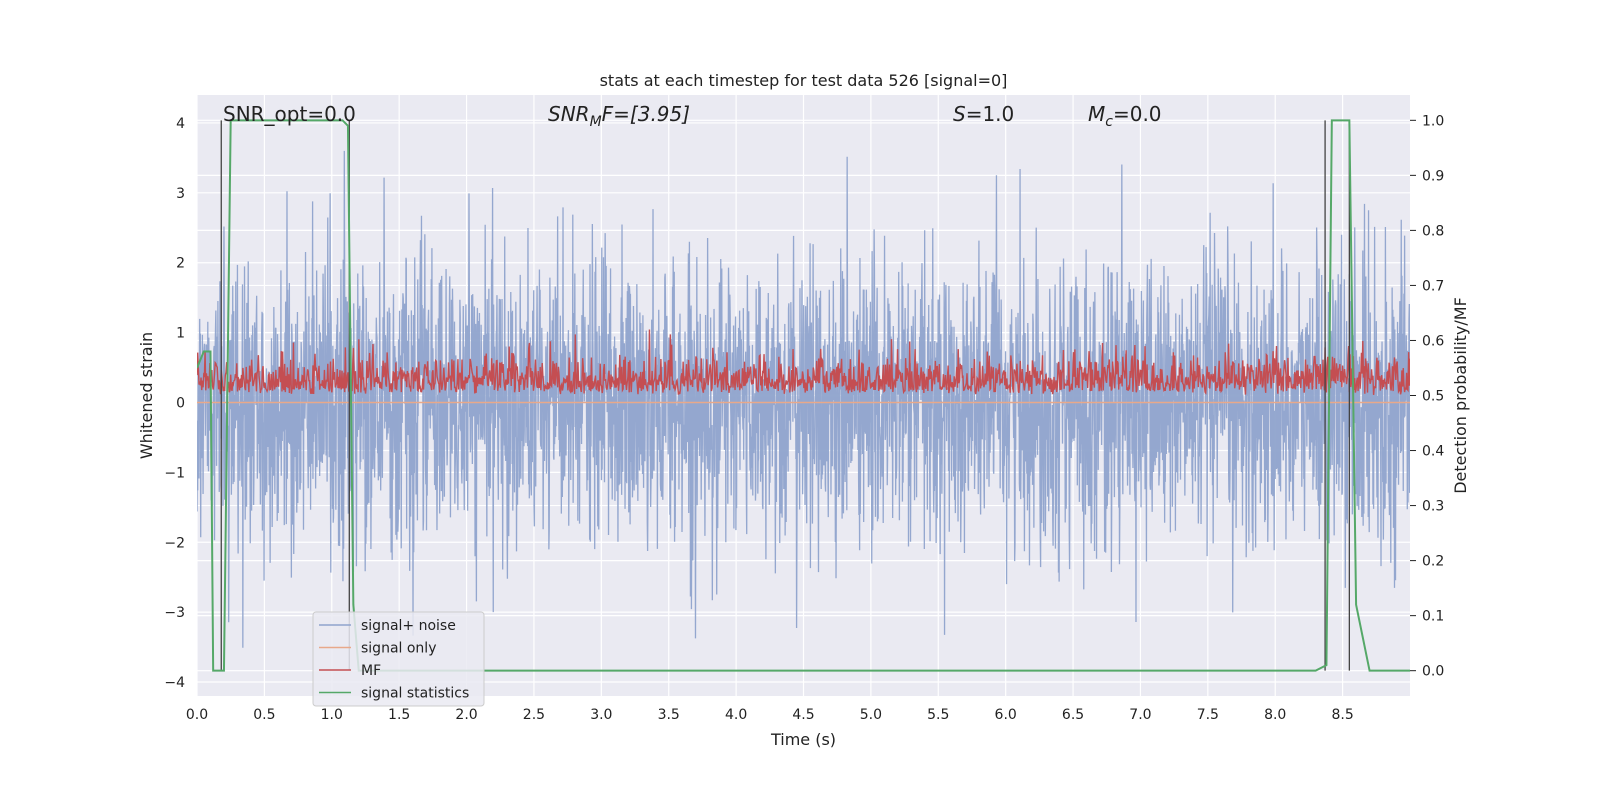 The image size is (1600, 800). Describe the element at coordinates (1433, 121) in the screenshot. I see `y-tick-label-right: 1.0` at that location.